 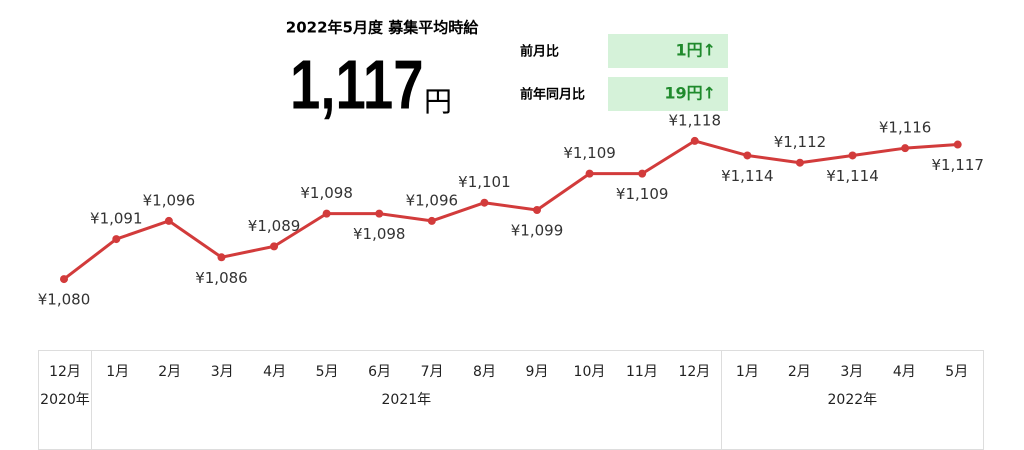 I want to click on year-label: 2020年, so click(x=65, y=400).